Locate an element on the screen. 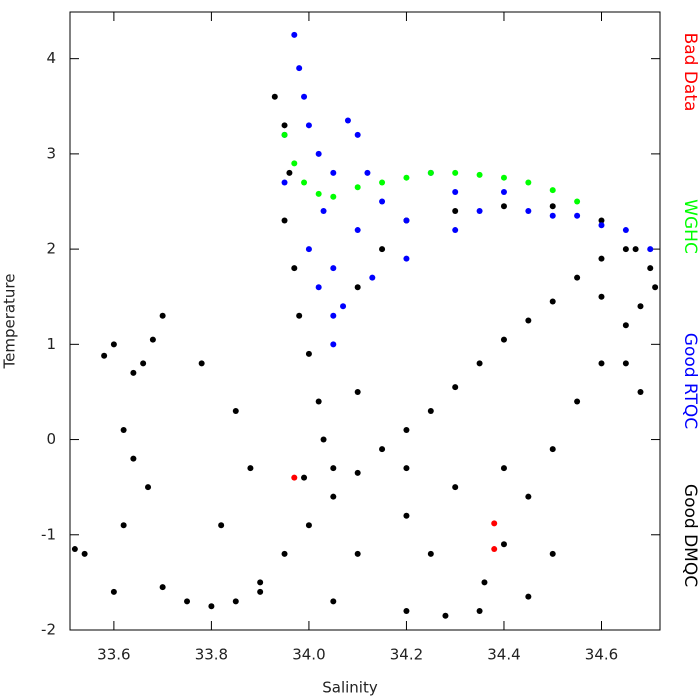  y-tick-label: 3 is located at coordinates (51, 153).